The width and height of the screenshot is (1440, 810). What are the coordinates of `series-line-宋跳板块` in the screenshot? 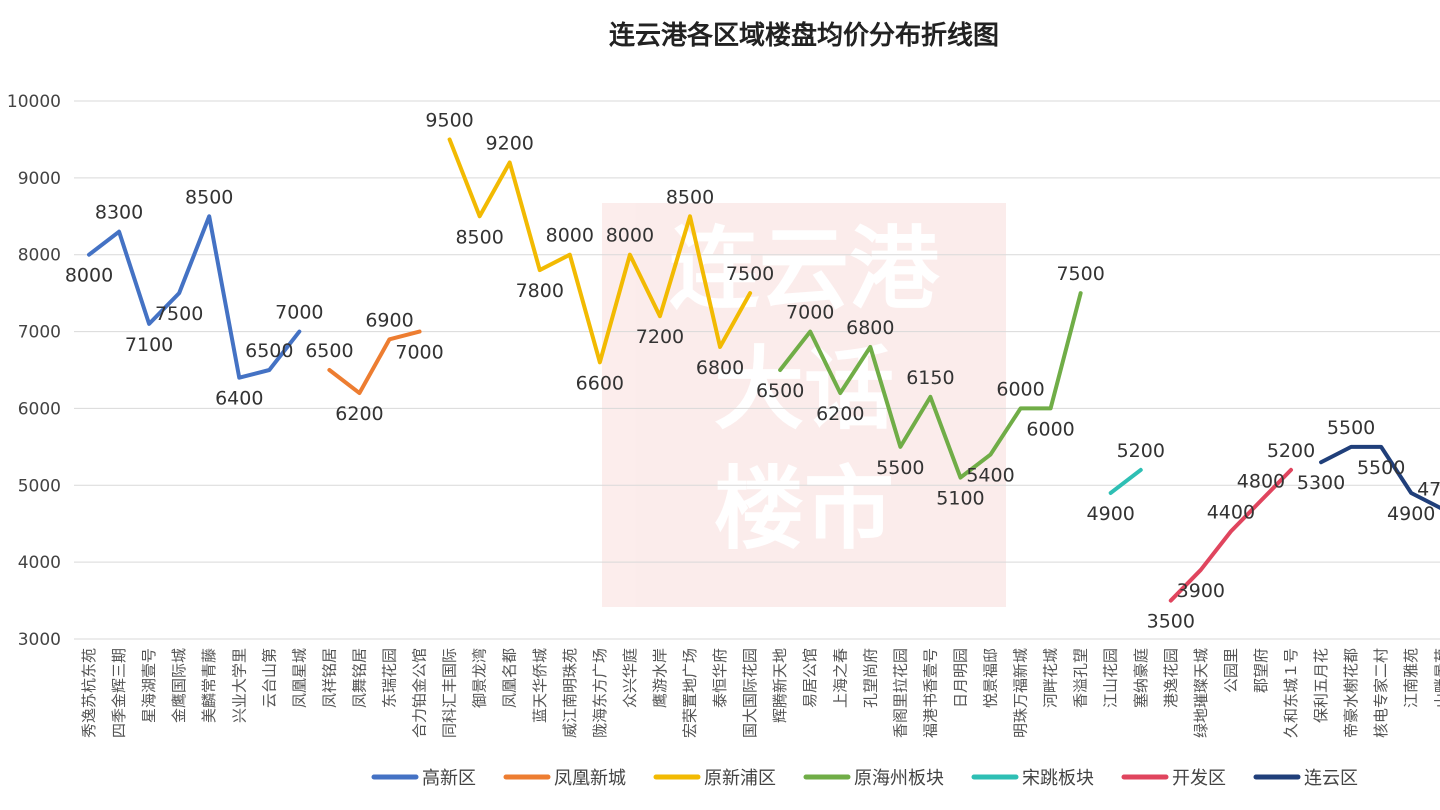 It's located at (1125, 481).